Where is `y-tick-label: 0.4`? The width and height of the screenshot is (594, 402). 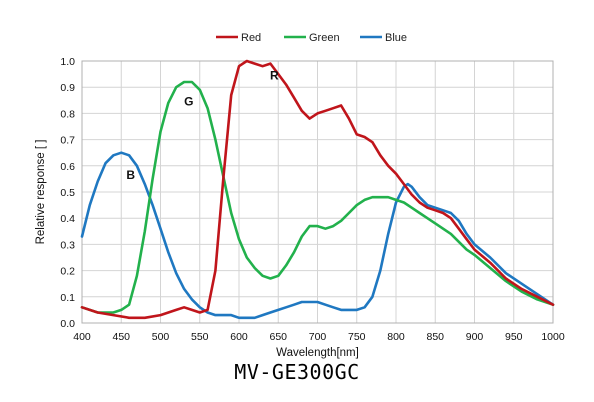
y-tick-label: 0.4 is located at coordinates (67, 219).